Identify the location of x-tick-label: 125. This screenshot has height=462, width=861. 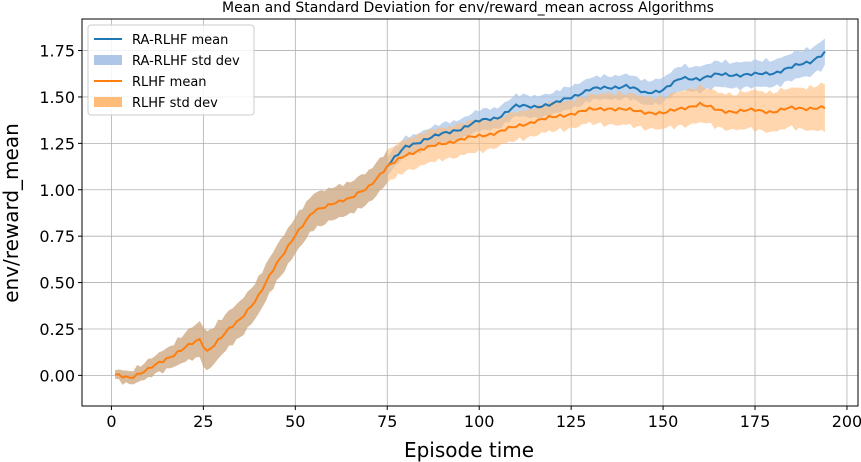
(571, 421).